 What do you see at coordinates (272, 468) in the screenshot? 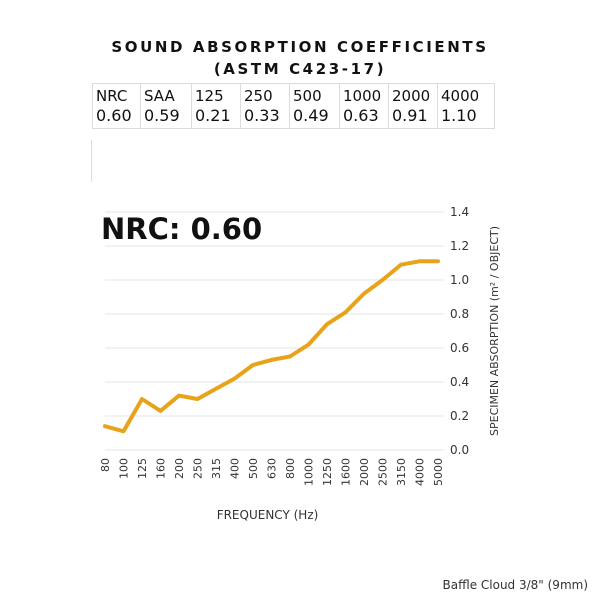
I see `x-tick-label: 630` at bounding box center [272, 468].